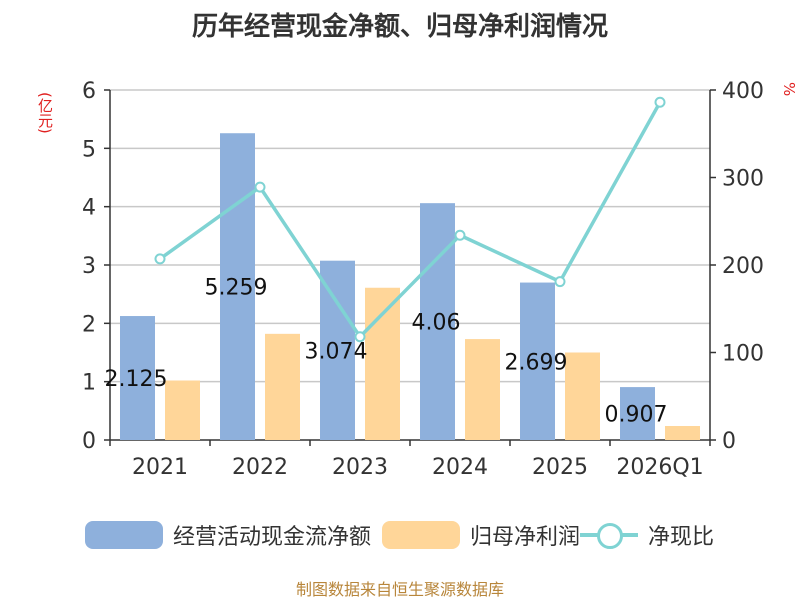 This screenshot has width=800, height=600. Describe the element at coordinates (743, 179) in the screenshot. I see `right-tick-label: 300` at that location.